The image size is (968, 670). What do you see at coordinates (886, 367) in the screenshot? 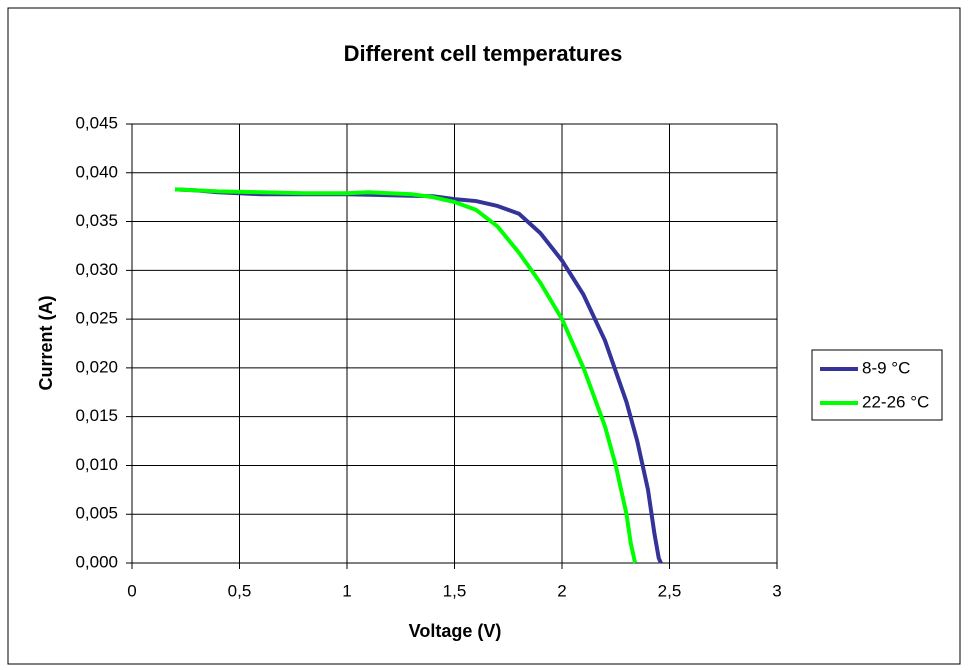
I see `legend-label: 8-9 °C` at bounding box center [886, 367].